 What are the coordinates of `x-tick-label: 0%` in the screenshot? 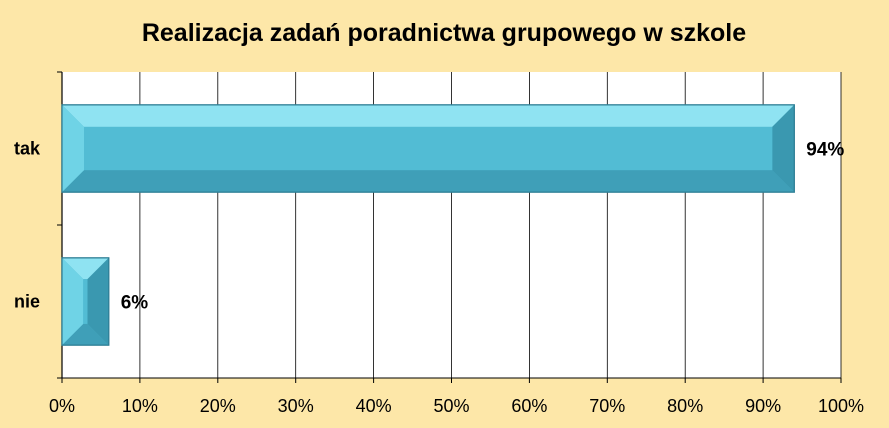 It's located at (62, 406).